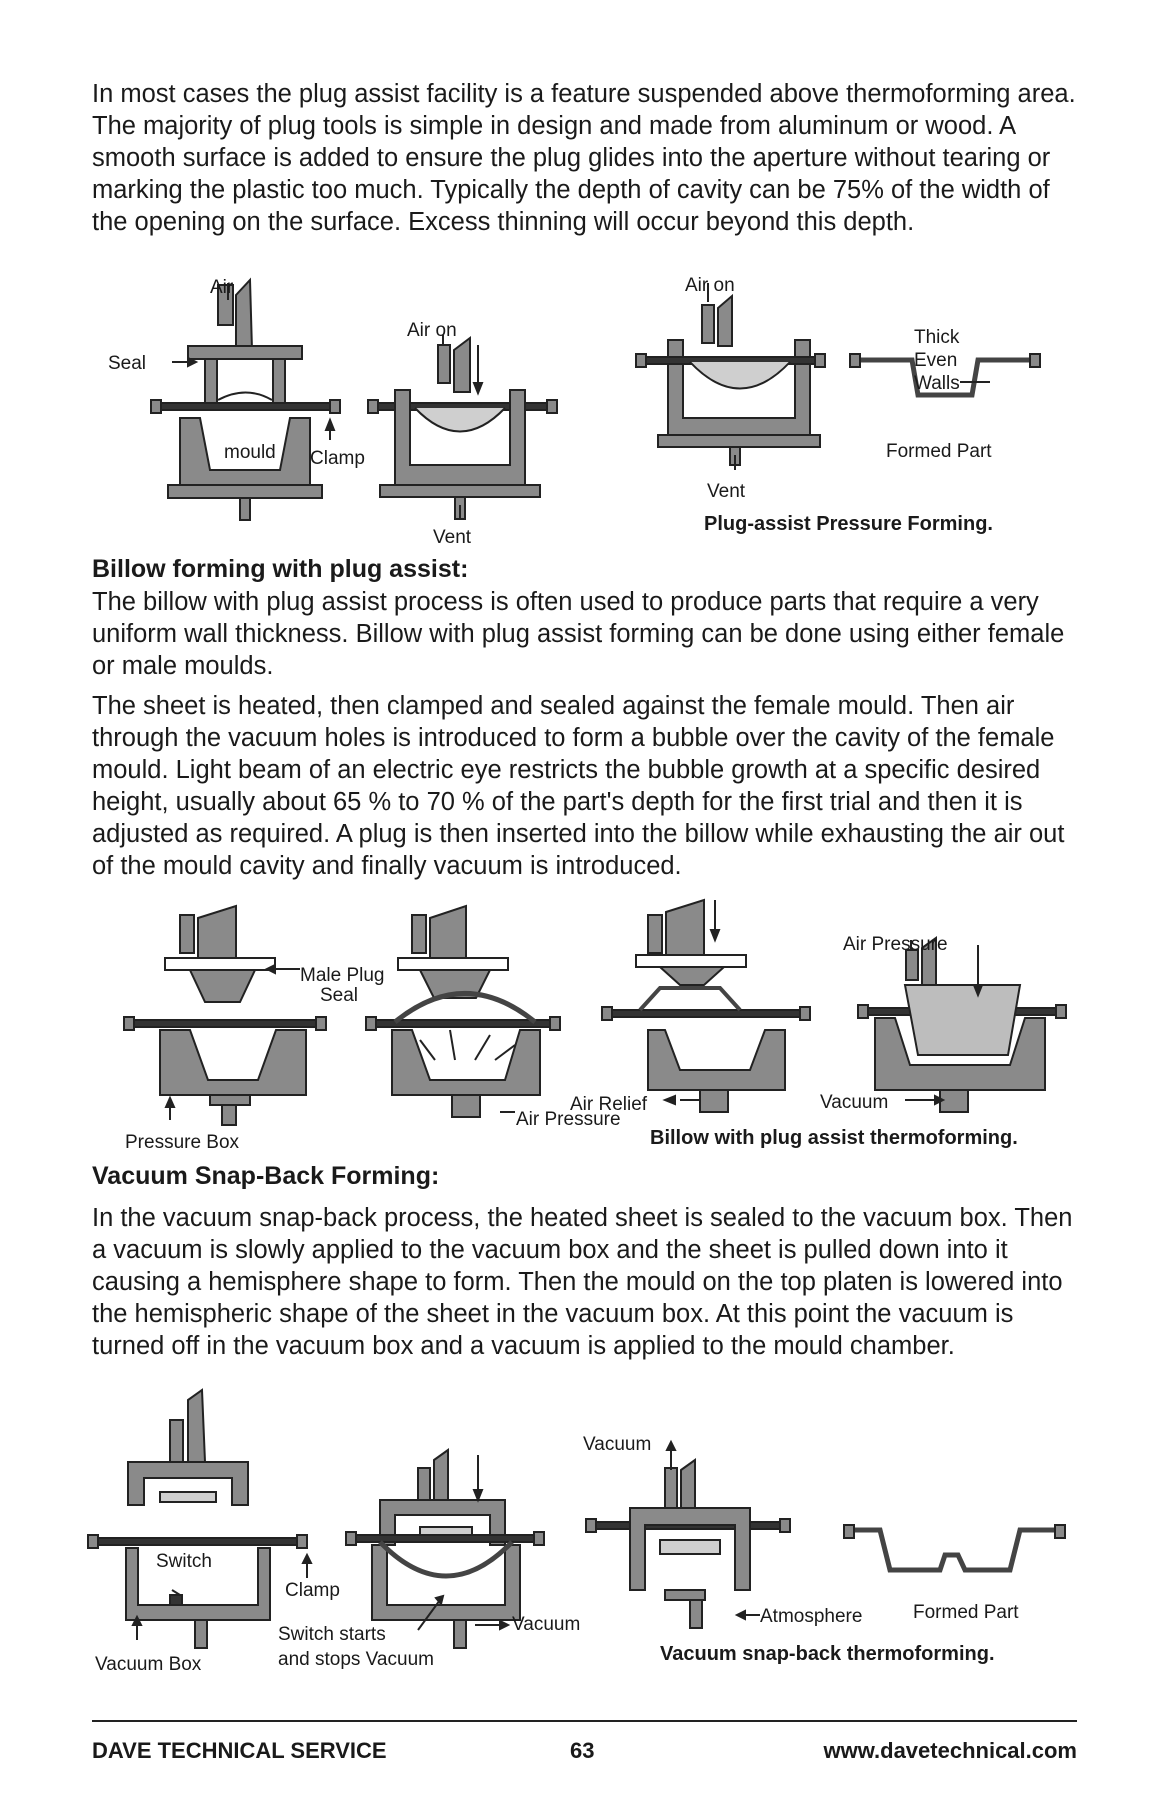 This screenshot has width=1171, height=1800. I want to click on label-switch-starts: Switch starts, so click(332, 1634).